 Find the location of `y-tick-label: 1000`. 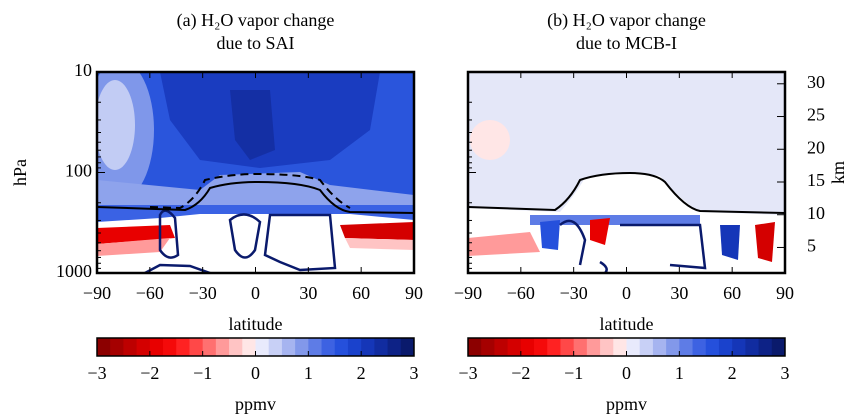

y-tick-label: 1000 is located at coordinates (74, 271).